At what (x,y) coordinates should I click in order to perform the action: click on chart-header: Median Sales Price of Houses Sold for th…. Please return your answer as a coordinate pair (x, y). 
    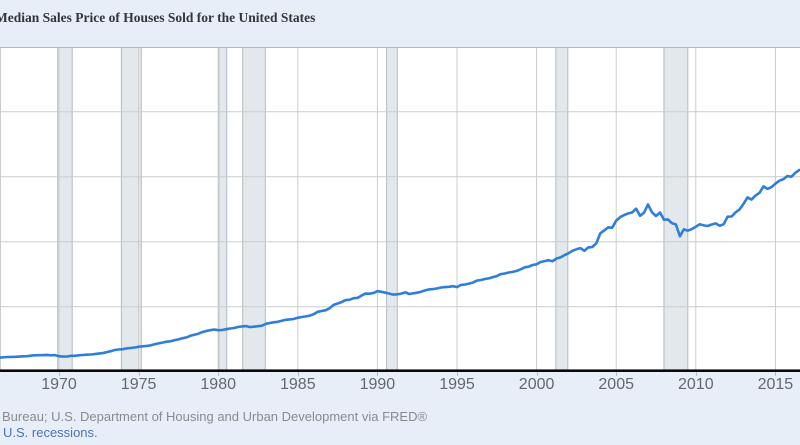
    Looking at the image, I should click on (400, 23).